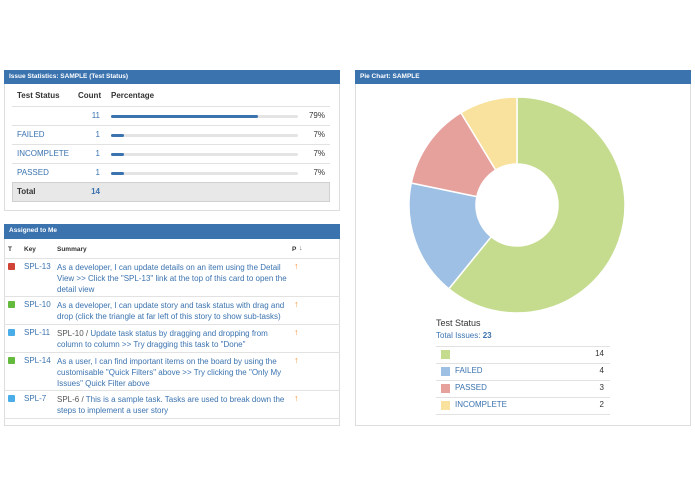 This screenshot has width=695, height=494. I want to click on column-header: Key, so click(30, 249).